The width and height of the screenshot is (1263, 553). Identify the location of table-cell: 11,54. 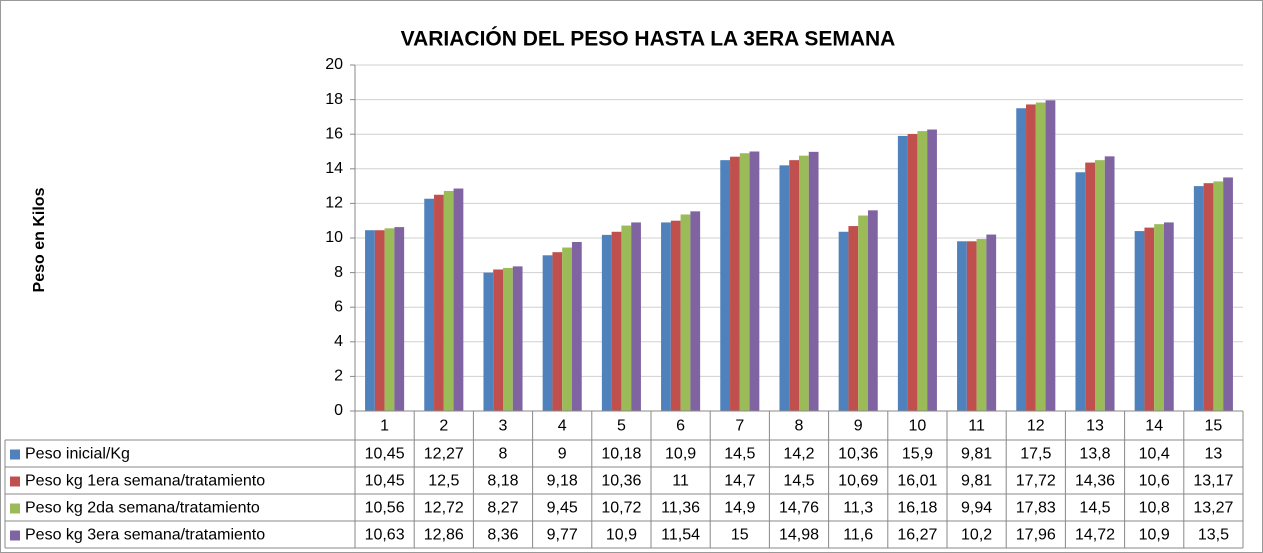
(680, 535).